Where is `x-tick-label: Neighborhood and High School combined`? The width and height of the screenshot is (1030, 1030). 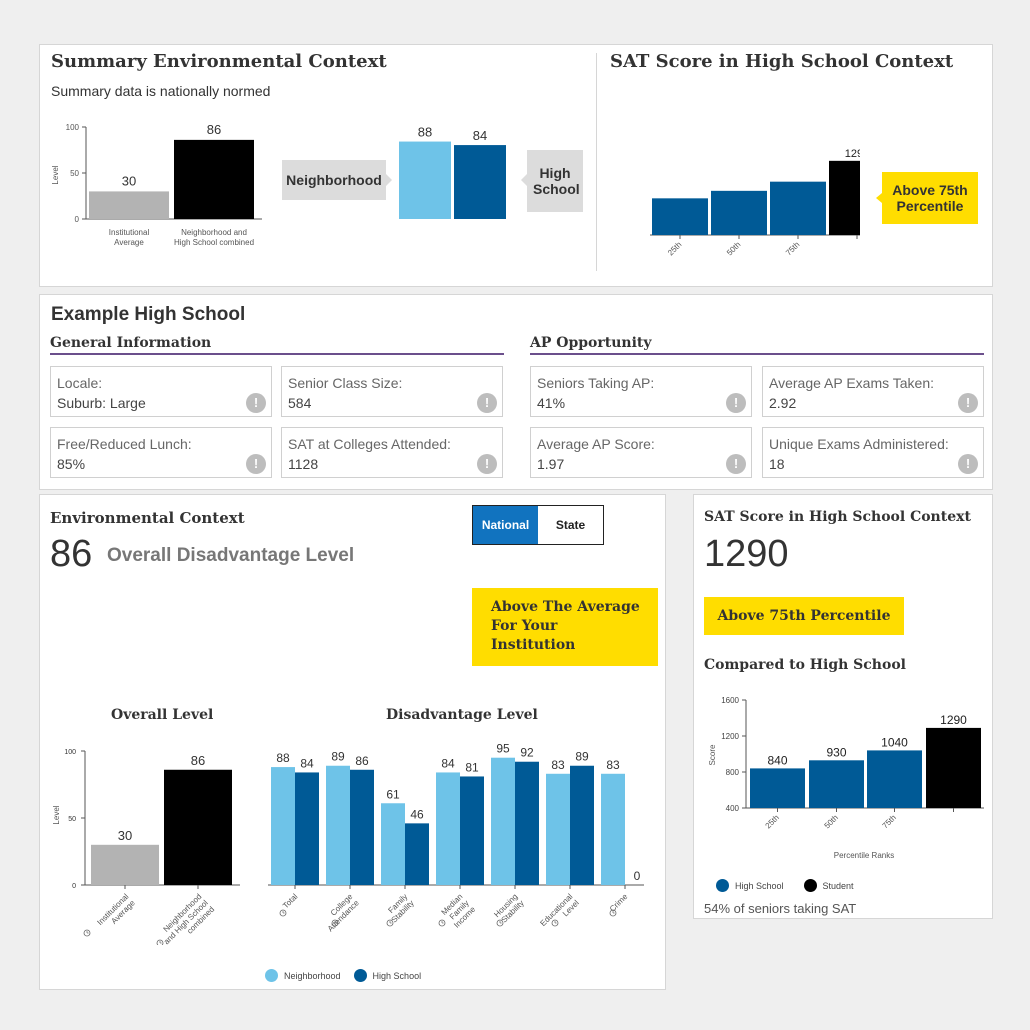 x-tick-label: Neighborhood and High School combined is located at coordinates (214, 237).